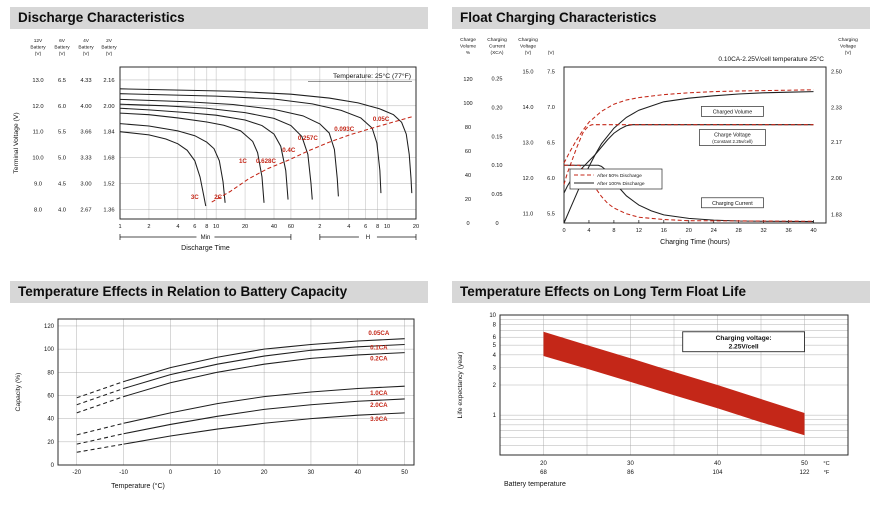  Describe the element at coordinates (496, 53) in the screenshot. I see `svg-text: (XCA)` at that location.